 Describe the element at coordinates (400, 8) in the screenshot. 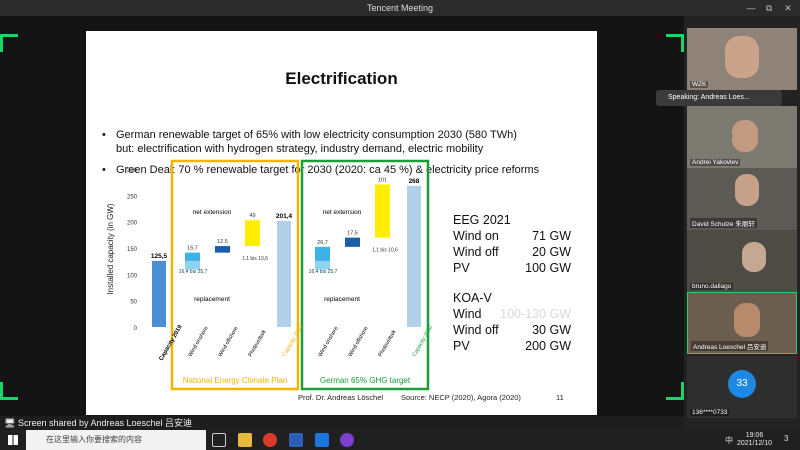

I see `window-title: Tencent Meeting` at that location.